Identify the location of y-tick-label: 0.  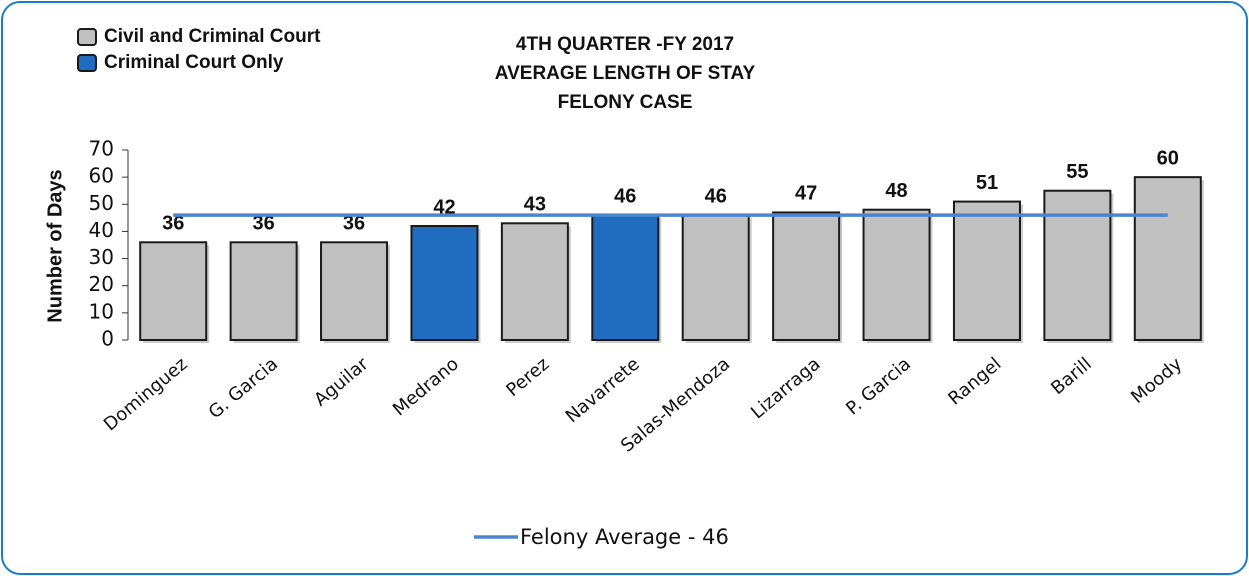
(107, 339).